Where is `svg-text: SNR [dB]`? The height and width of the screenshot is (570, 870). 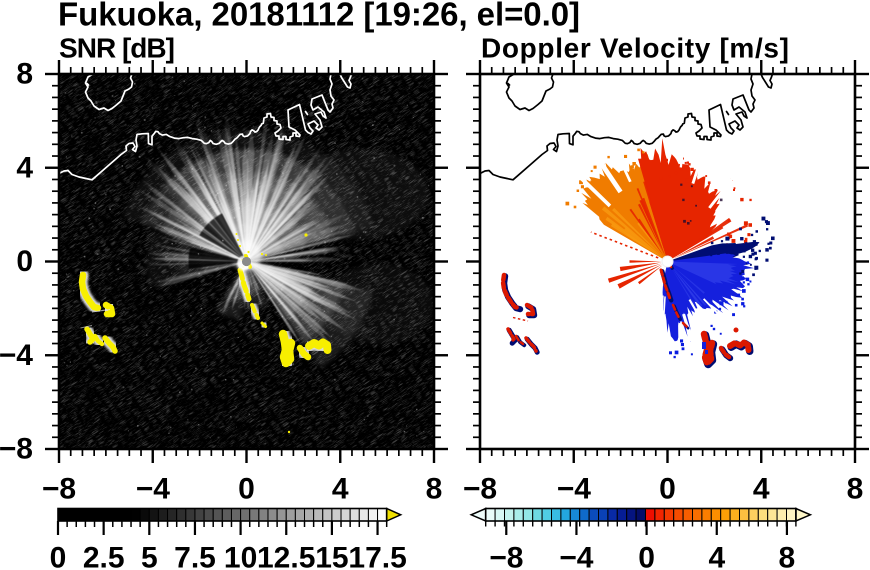
svg-text: SNR [dB] is located at coordinates (117, 48).